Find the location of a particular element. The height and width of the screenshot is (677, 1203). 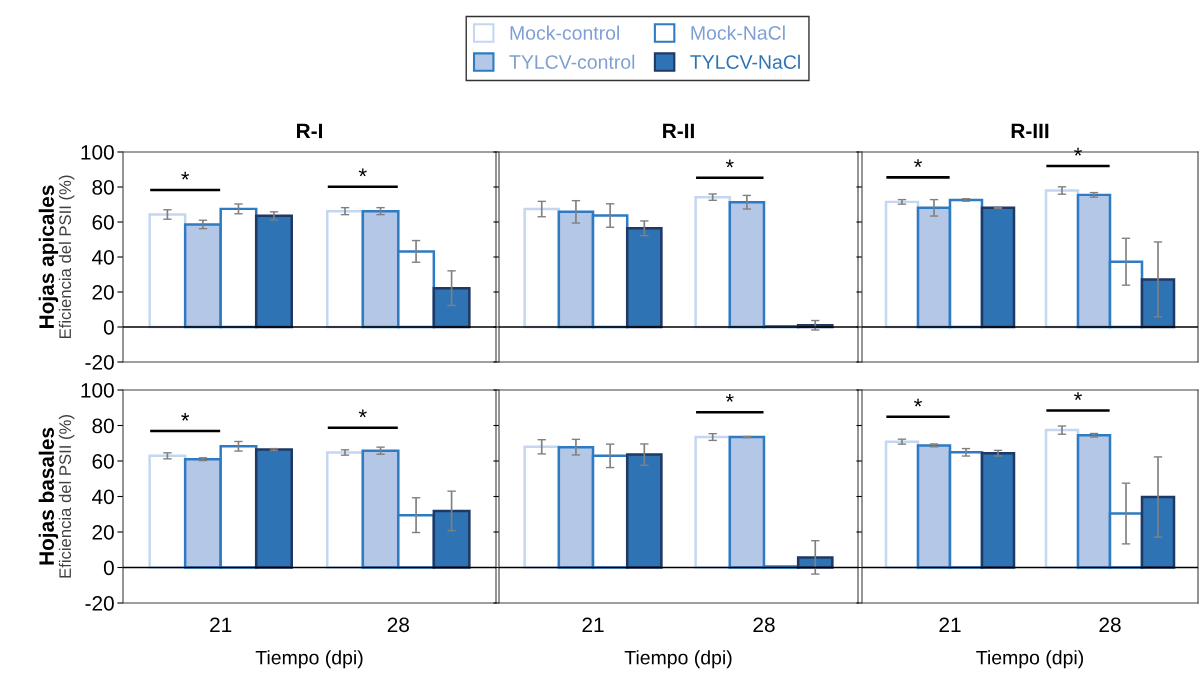

chart-title: R-II is located at coordinates (678, 131).